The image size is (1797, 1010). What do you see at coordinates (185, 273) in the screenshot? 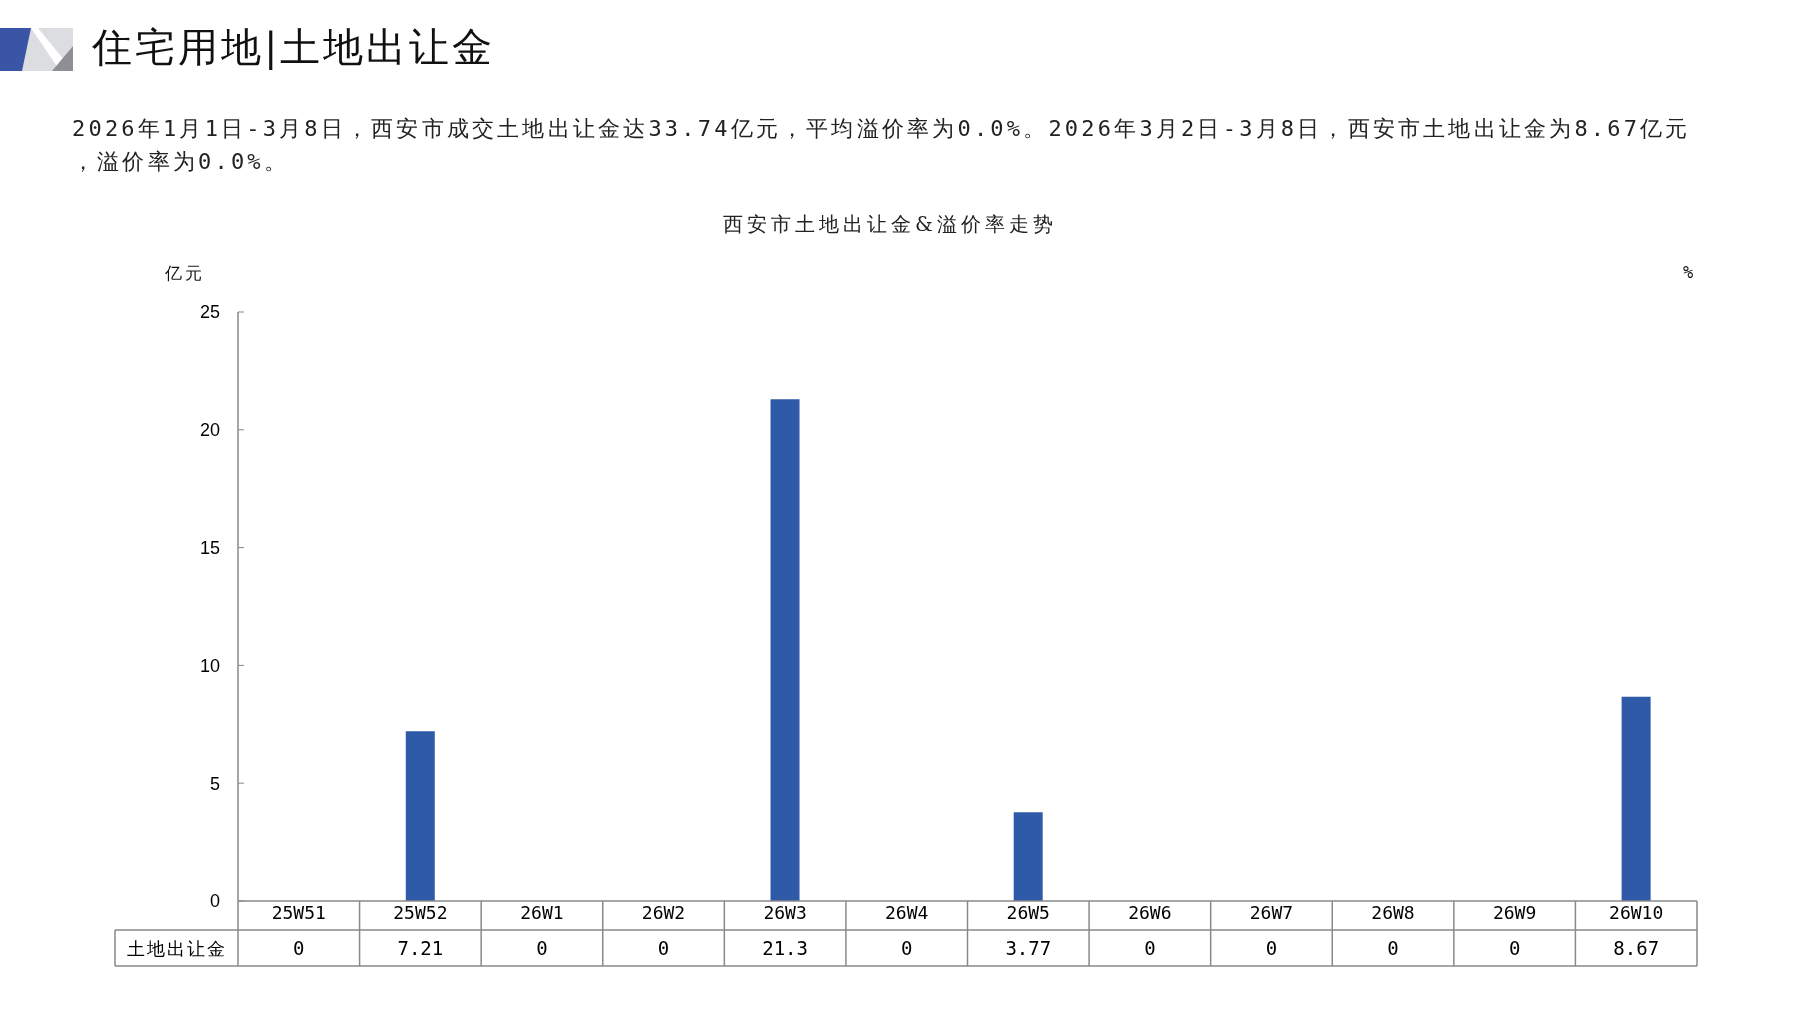
I see `y-axis-title: 亿元` at bounding box center [185, 273].